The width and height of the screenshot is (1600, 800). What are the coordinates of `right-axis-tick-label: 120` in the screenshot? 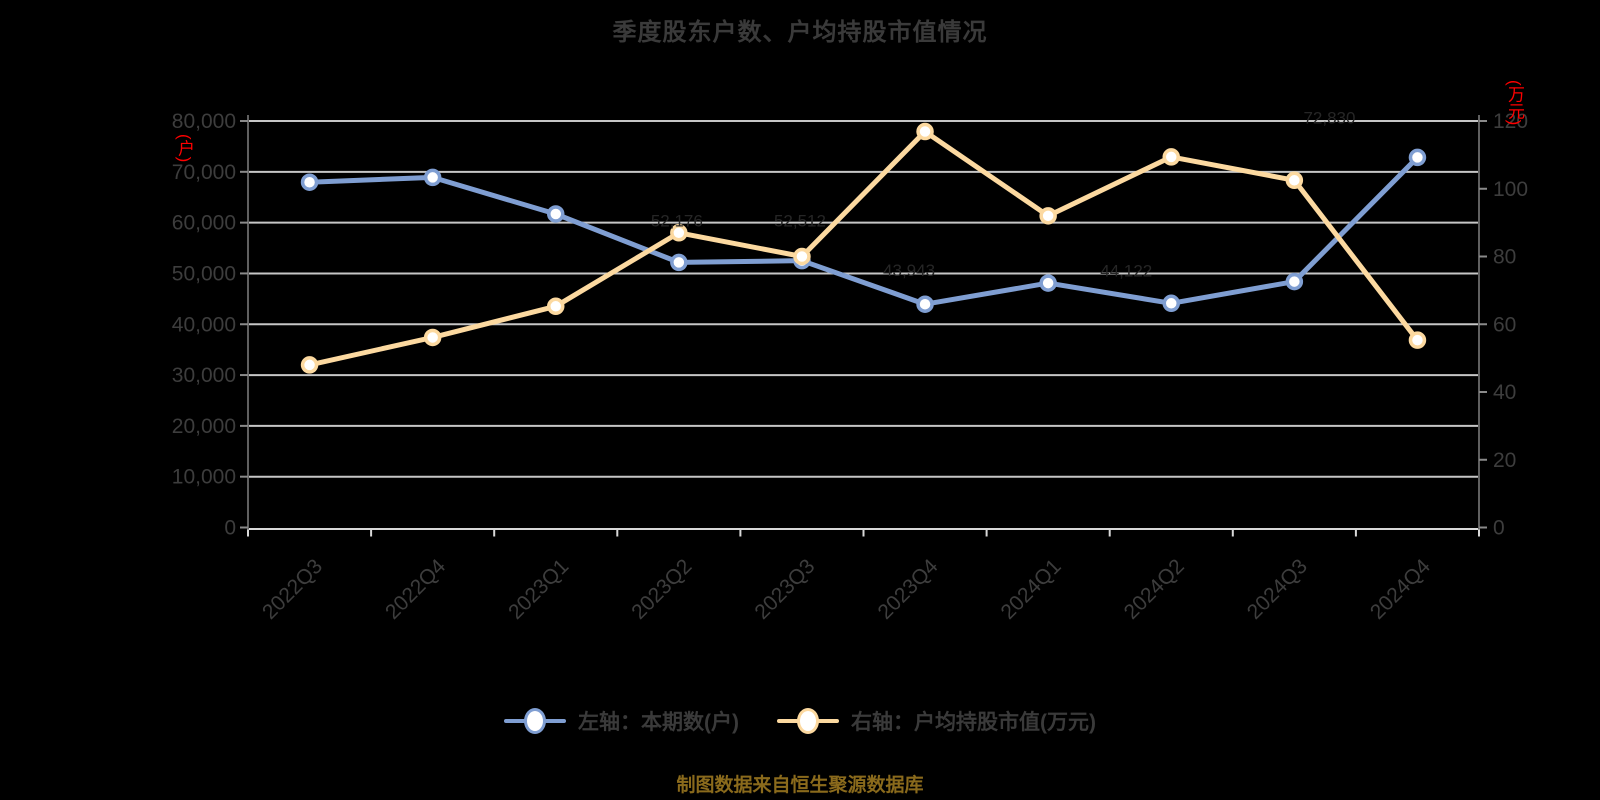 It's located at (1510, 121).